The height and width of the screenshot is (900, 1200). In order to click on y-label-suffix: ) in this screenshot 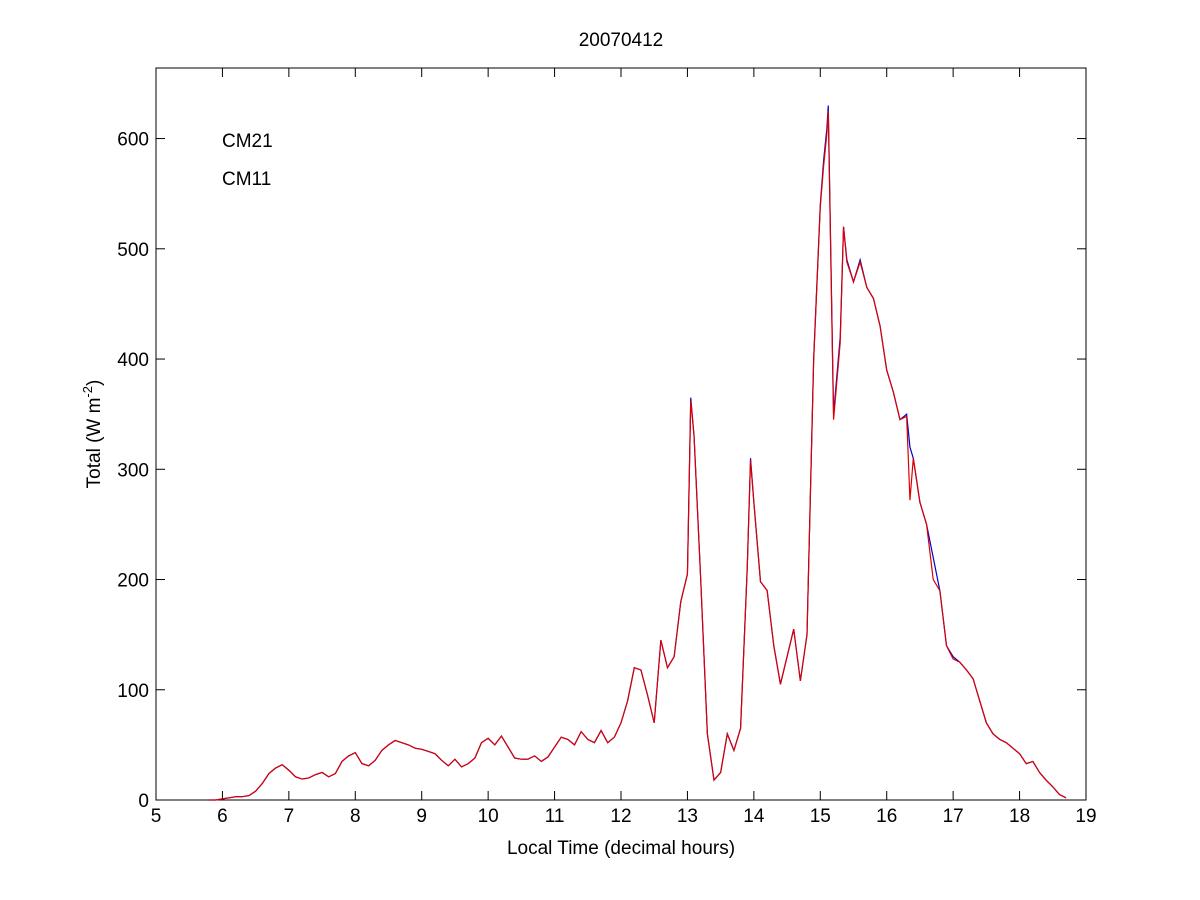, I will do `click(94, 383)`.